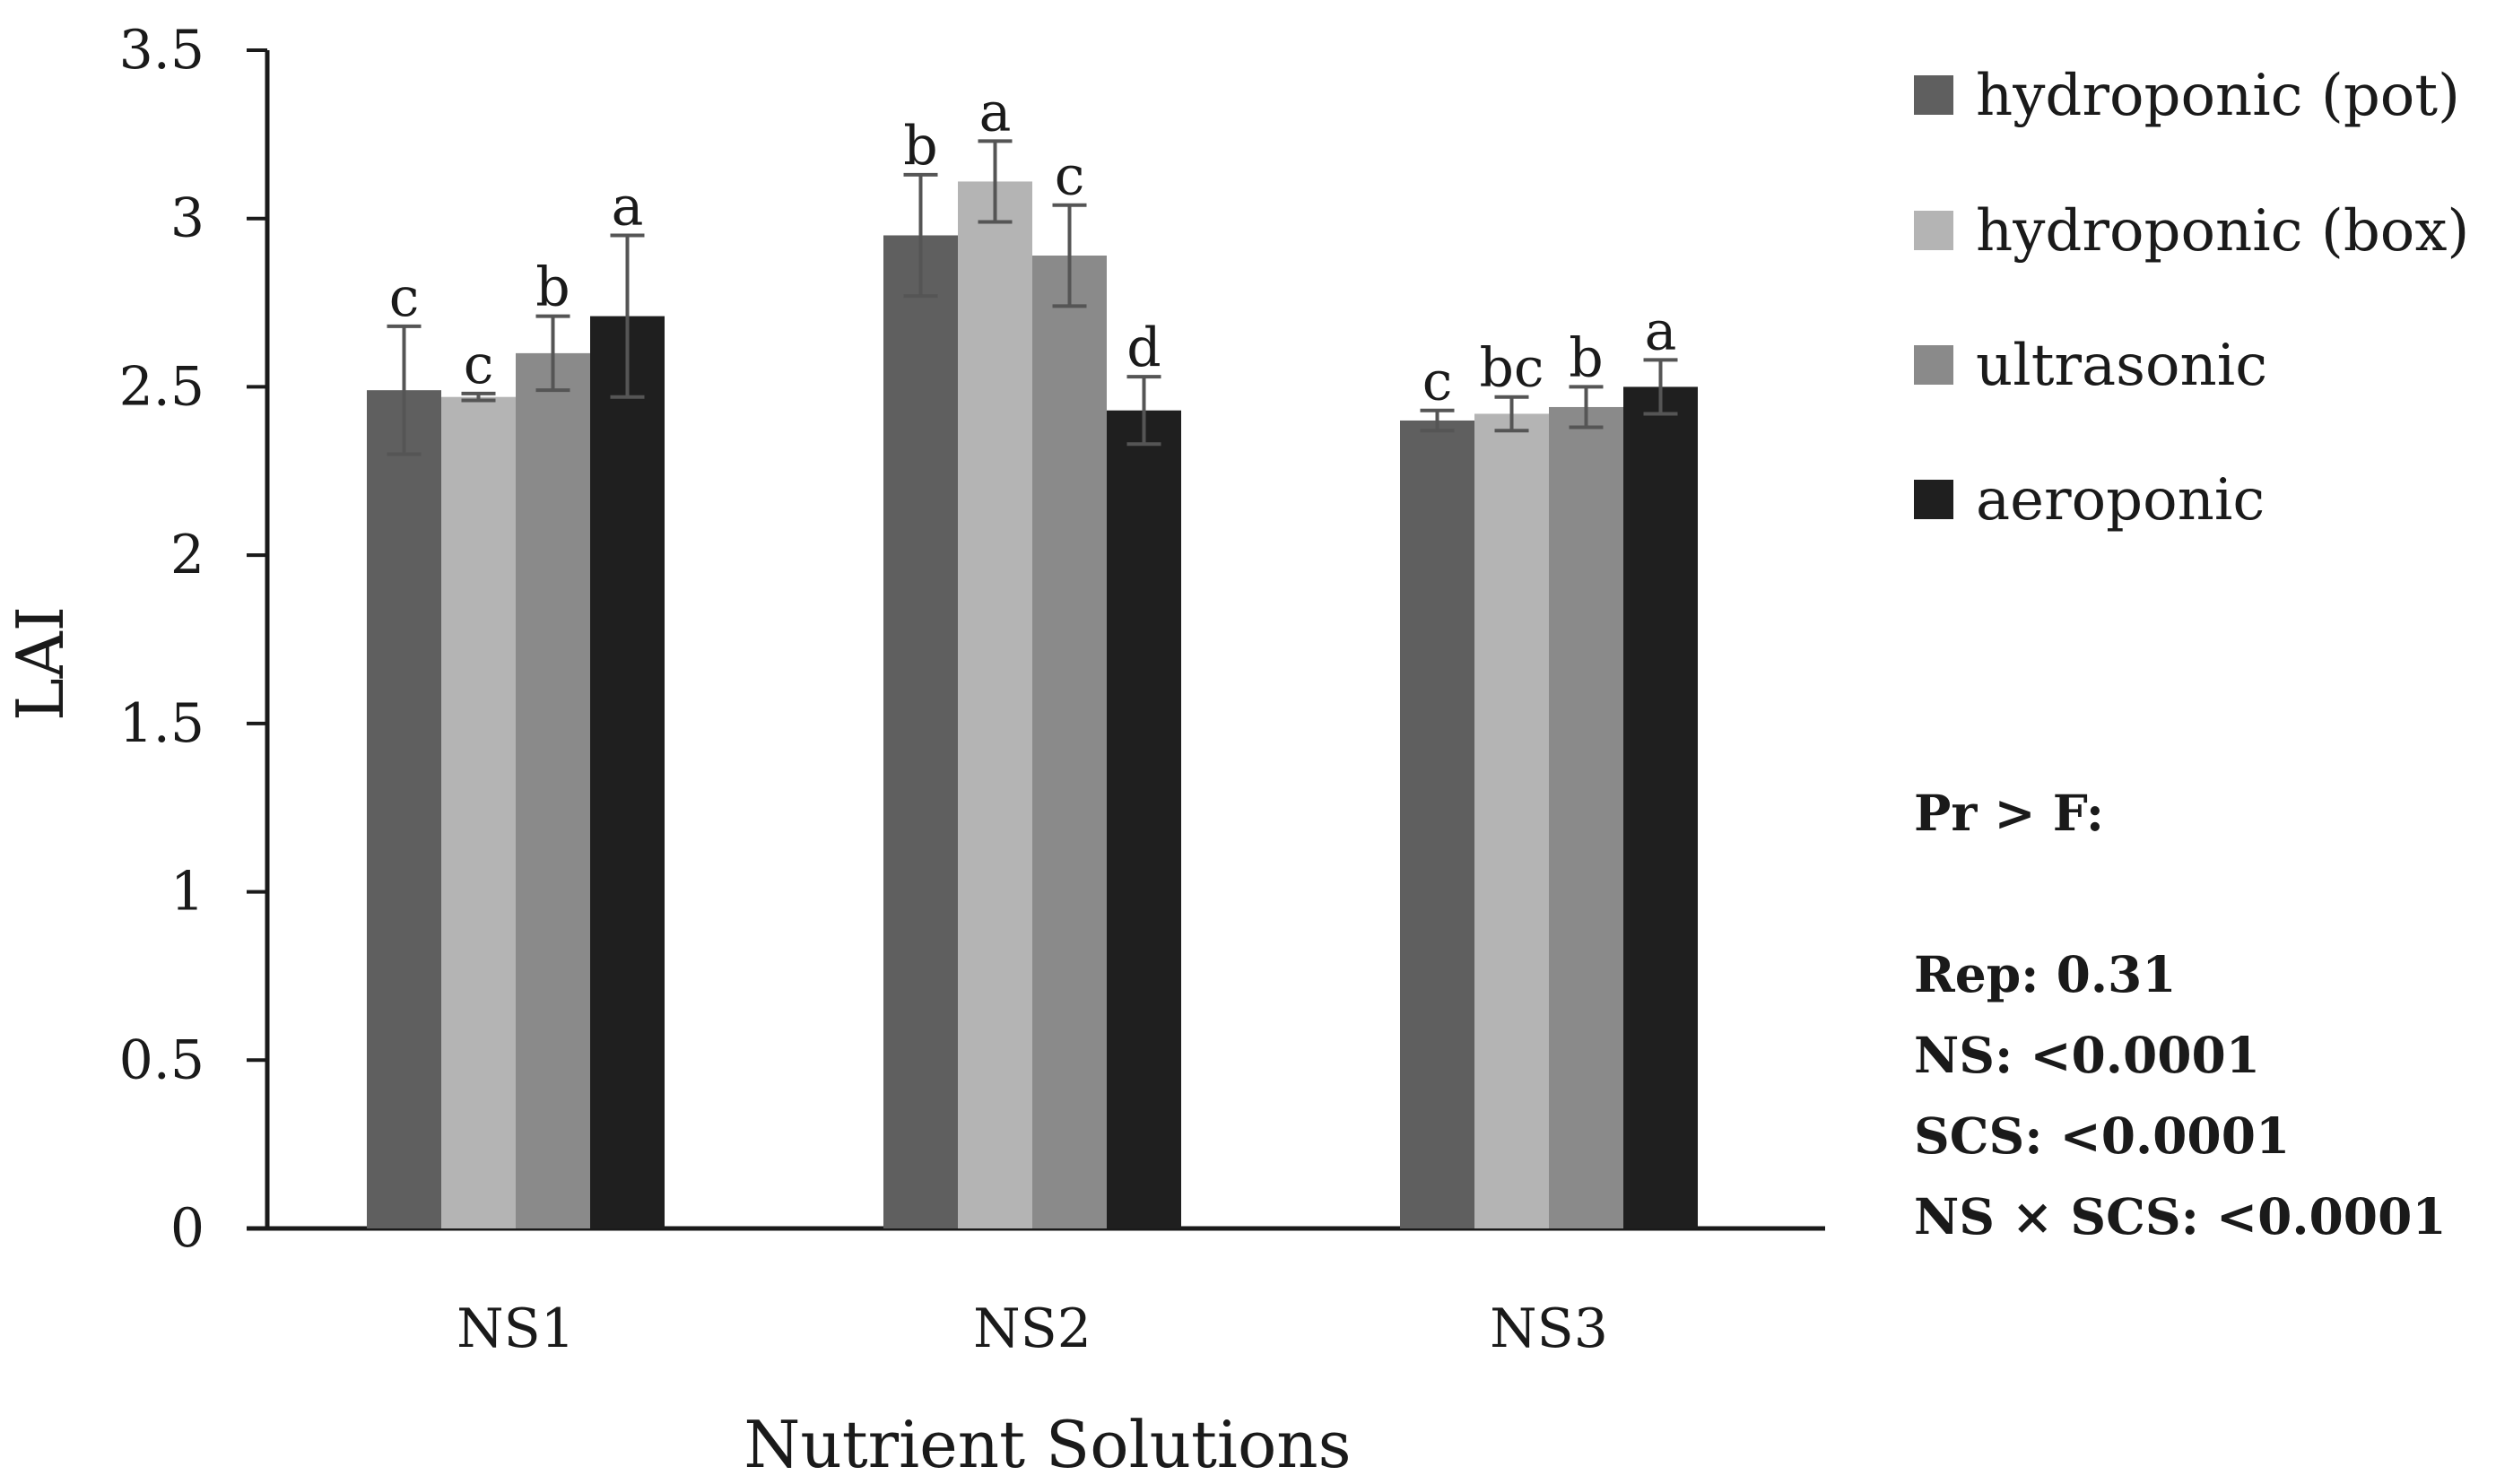  What do you see at coordinates (2122, 366) in the screenshot?
I see `legend-label: ultrasonic` at bounding box center [2122, 366].